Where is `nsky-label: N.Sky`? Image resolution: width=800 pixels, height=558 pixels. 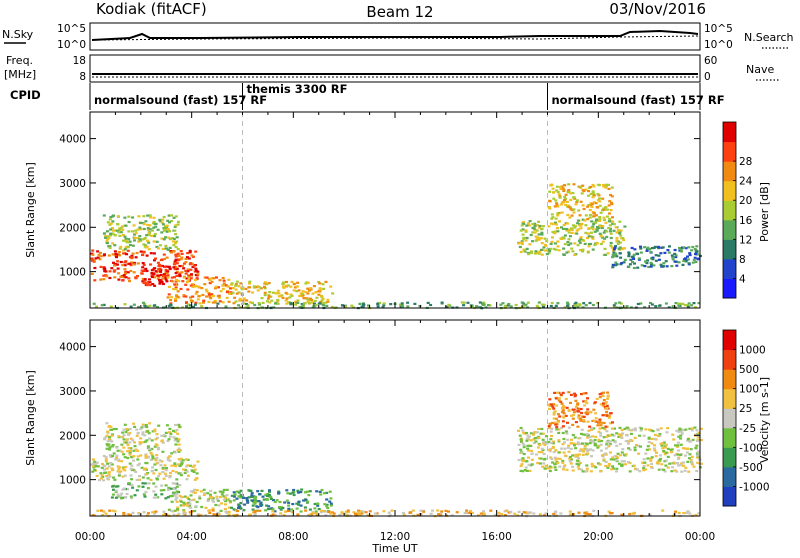 nsky-label: N.Sky is located at coordinates (18, 34).